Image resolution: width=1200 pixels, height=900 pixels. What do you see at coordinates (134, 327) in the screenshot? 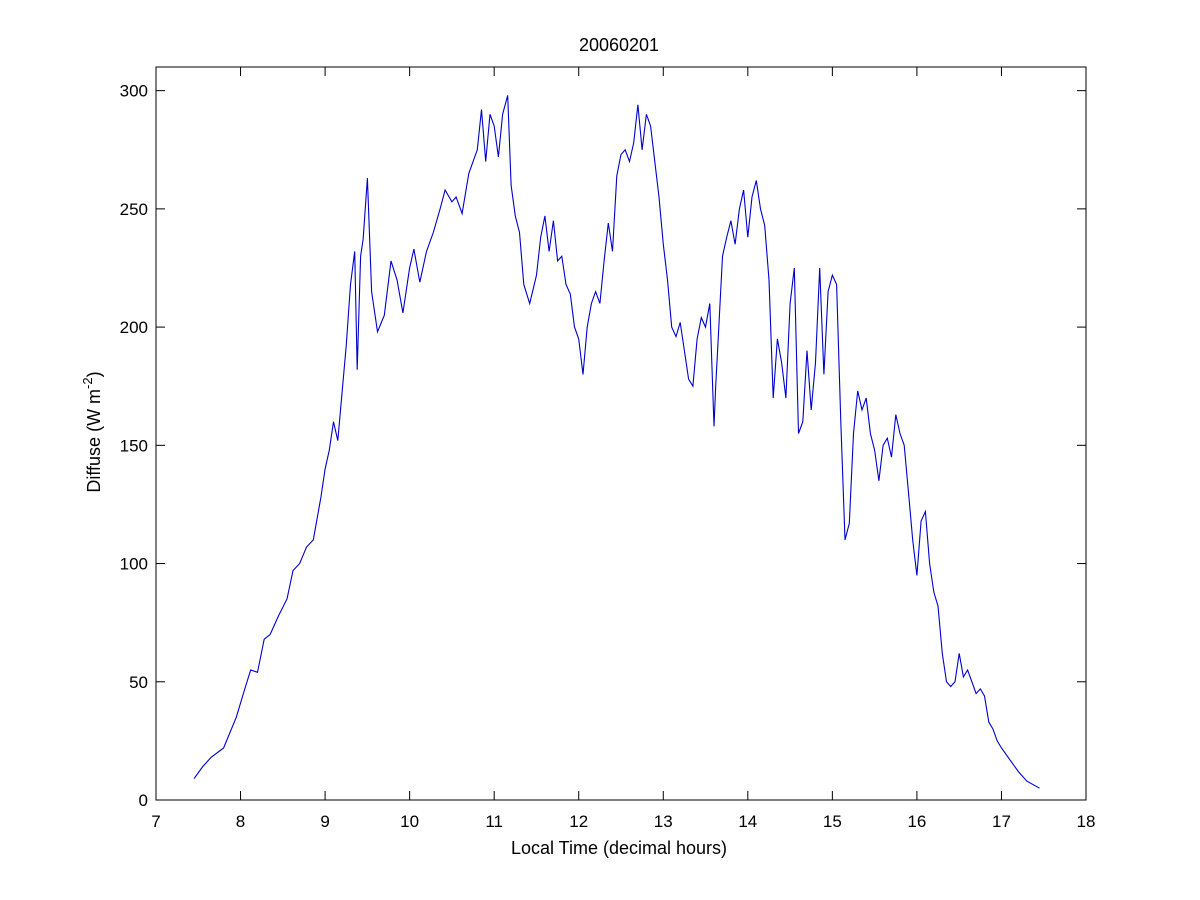
I see `y-tick-label: 200` at bounding box center [134, 327].